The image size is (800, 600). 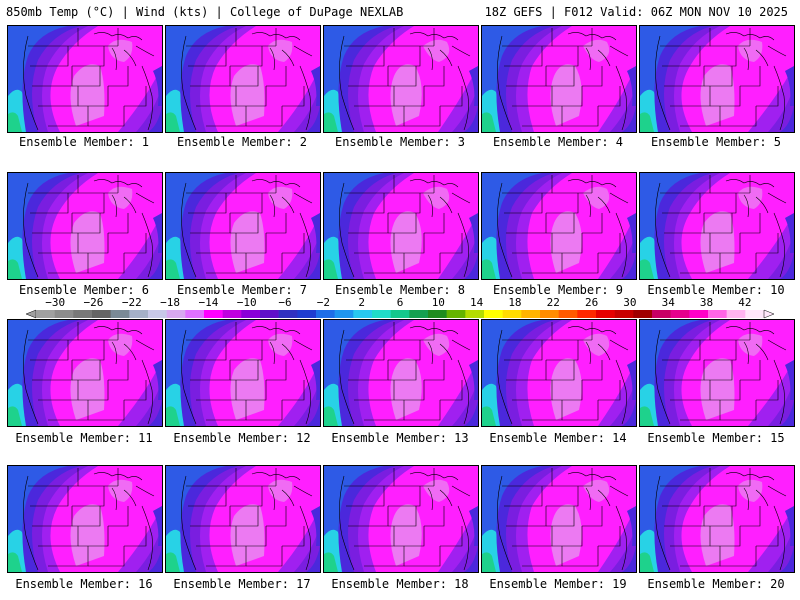 What do you see at coordinates (242, 438) in the screenshot?
I see `ensemble-member-label: Ensemble Member: 12` at bounding box center [242, 438].